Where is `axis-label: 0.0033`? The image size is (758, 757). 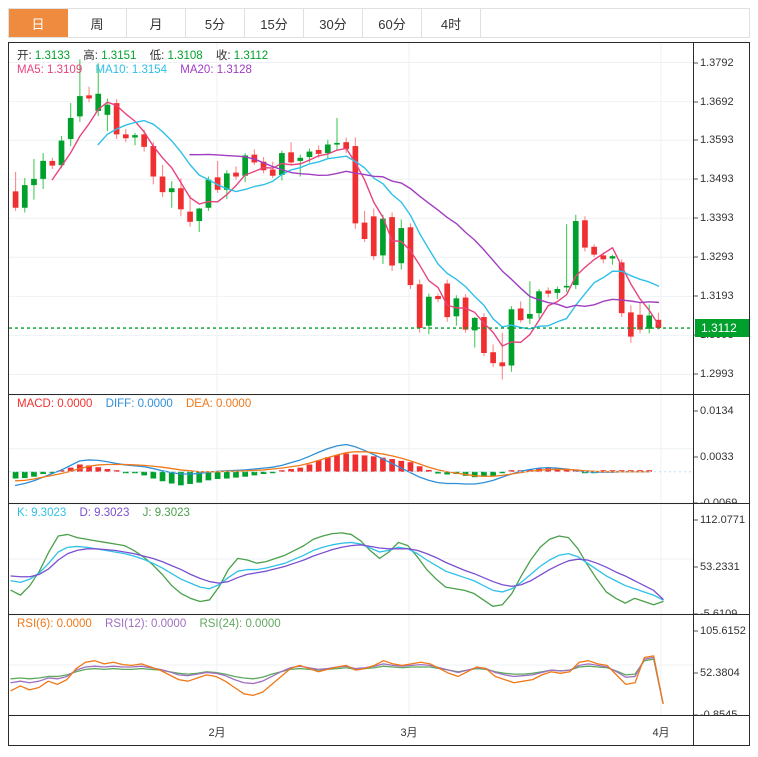
axis-label: 0.0033 is located at coordinates (717, 456).